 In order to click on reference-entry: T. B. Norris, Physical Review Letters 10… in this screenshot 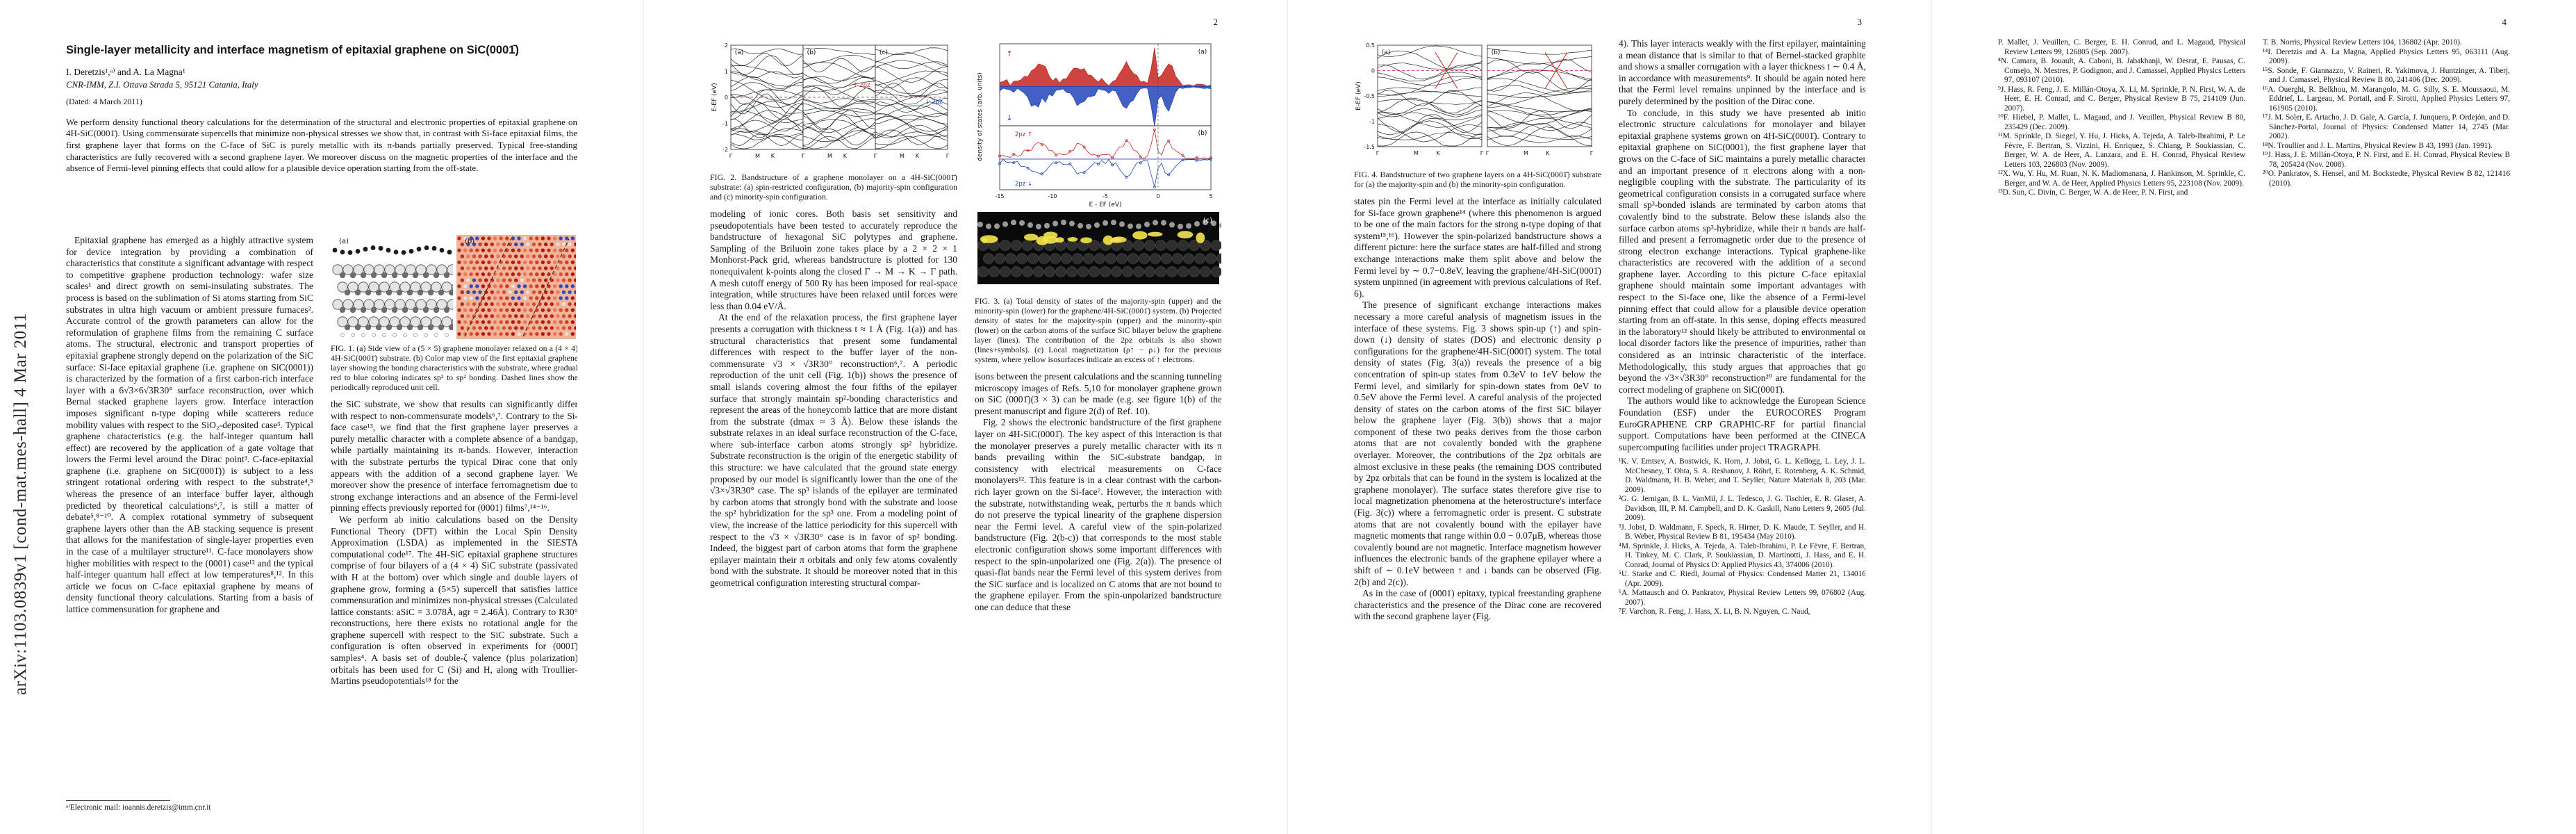, I will do `click(2362, 42)`.